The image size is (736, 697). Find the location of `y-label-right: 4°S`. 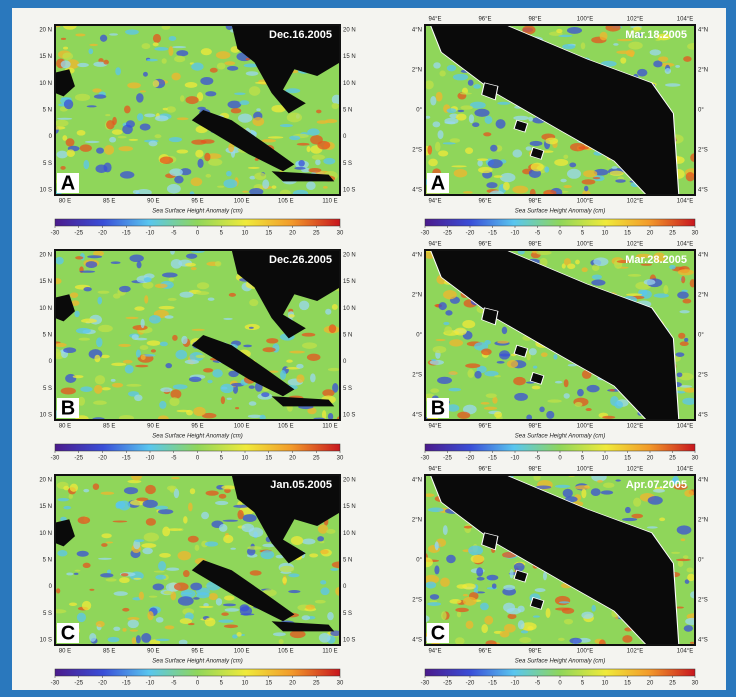

y-label-right: 4°S is located at coordinates (703, 191).